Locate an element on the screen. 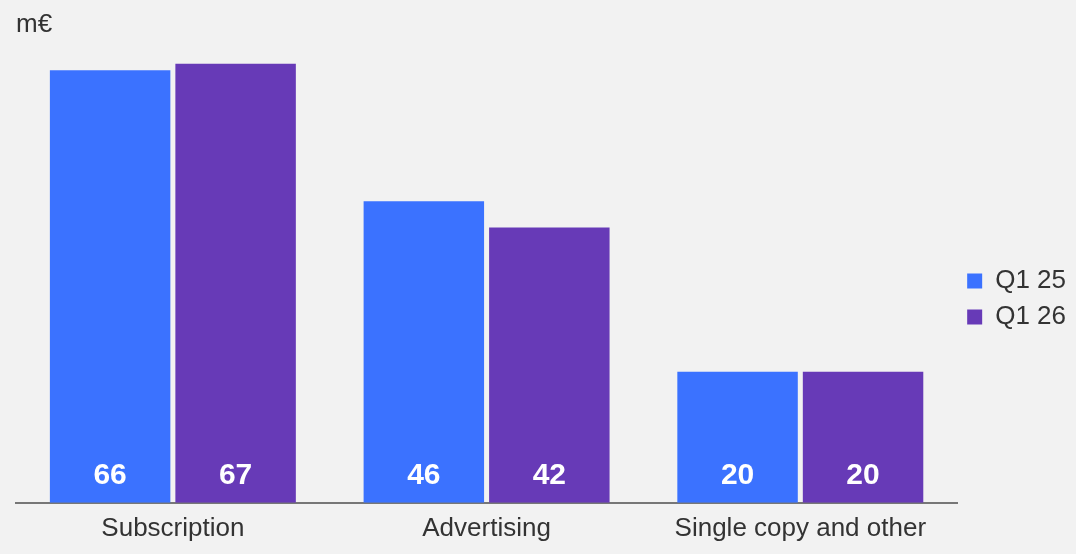  data-label: 66 is located at coordinates (110, 474).